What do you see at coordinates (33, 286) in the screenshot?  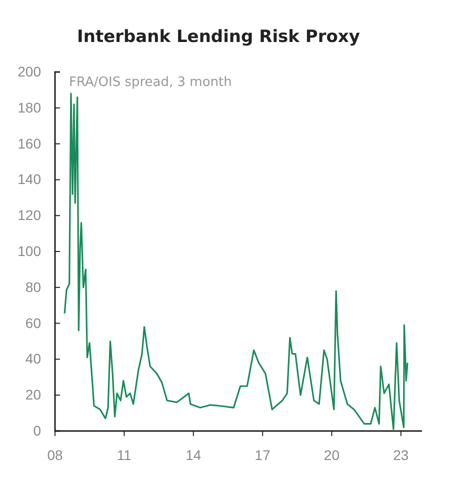 I see `y-tick-label: 80` at bounding box center [33, 286].